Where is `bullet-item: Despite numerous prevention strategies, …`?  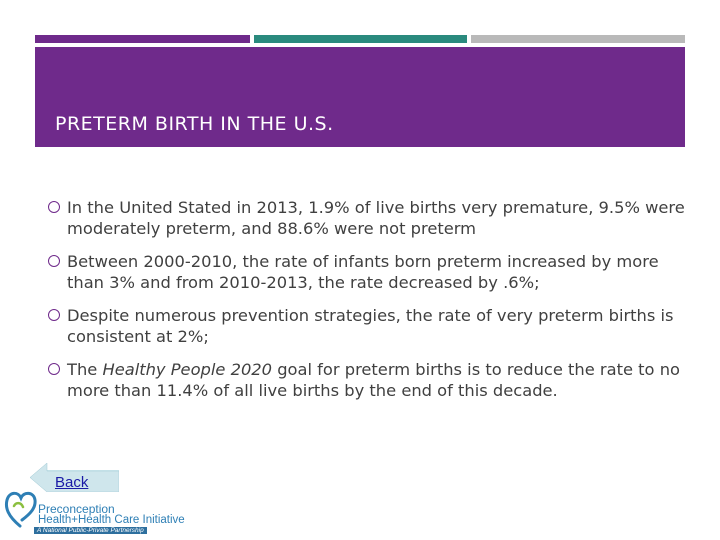 bullet-item: Despite numerous prevention strategies, … is located at coordinates (368, 326).